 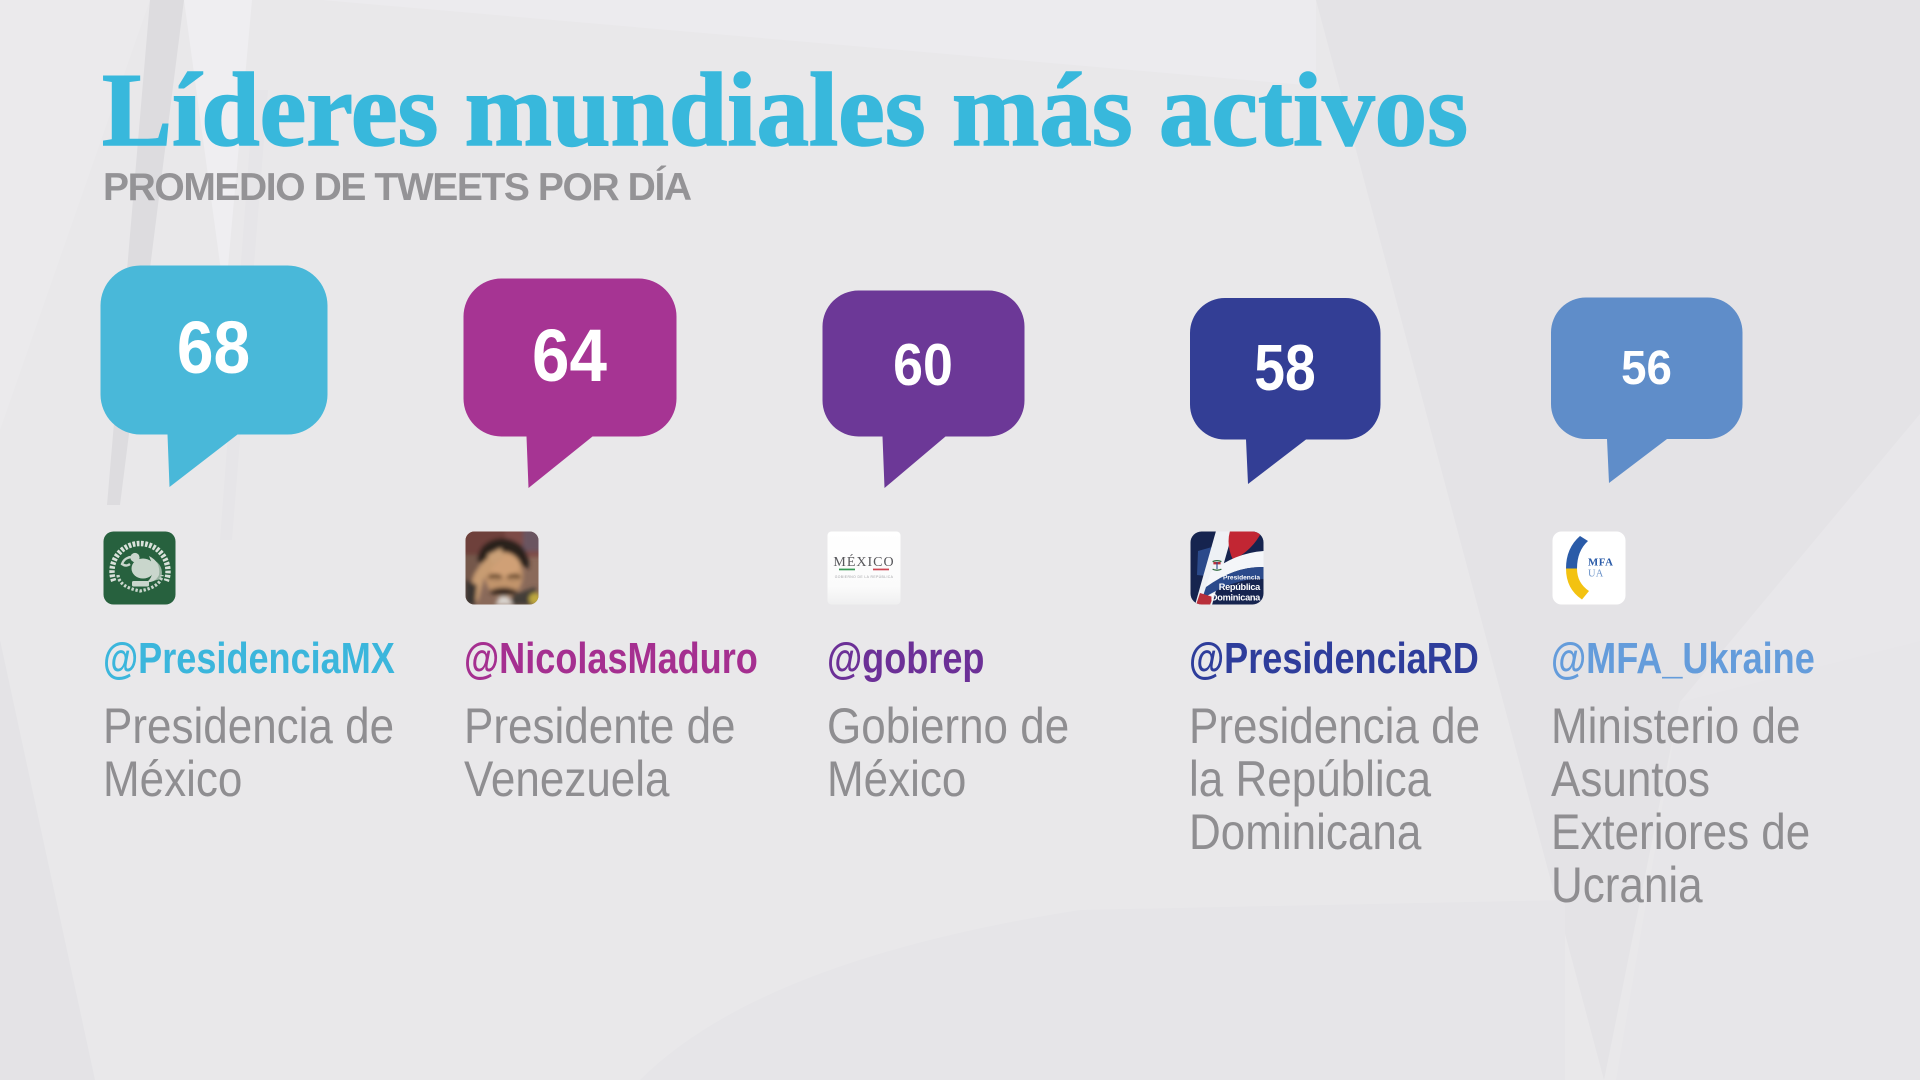 I want to click on svg-text: MFA, so click(x=1601, y=563).